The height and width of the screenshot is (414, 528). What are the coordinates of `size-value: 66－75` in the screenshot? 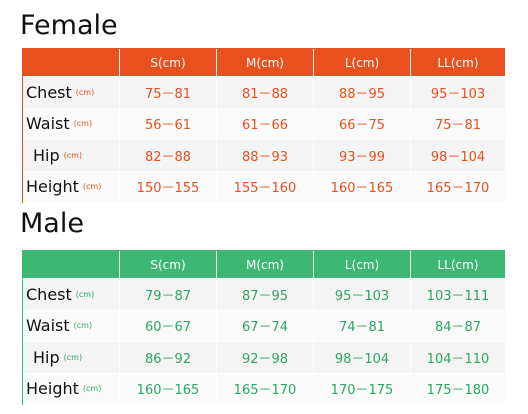 It's located at (362, 124).